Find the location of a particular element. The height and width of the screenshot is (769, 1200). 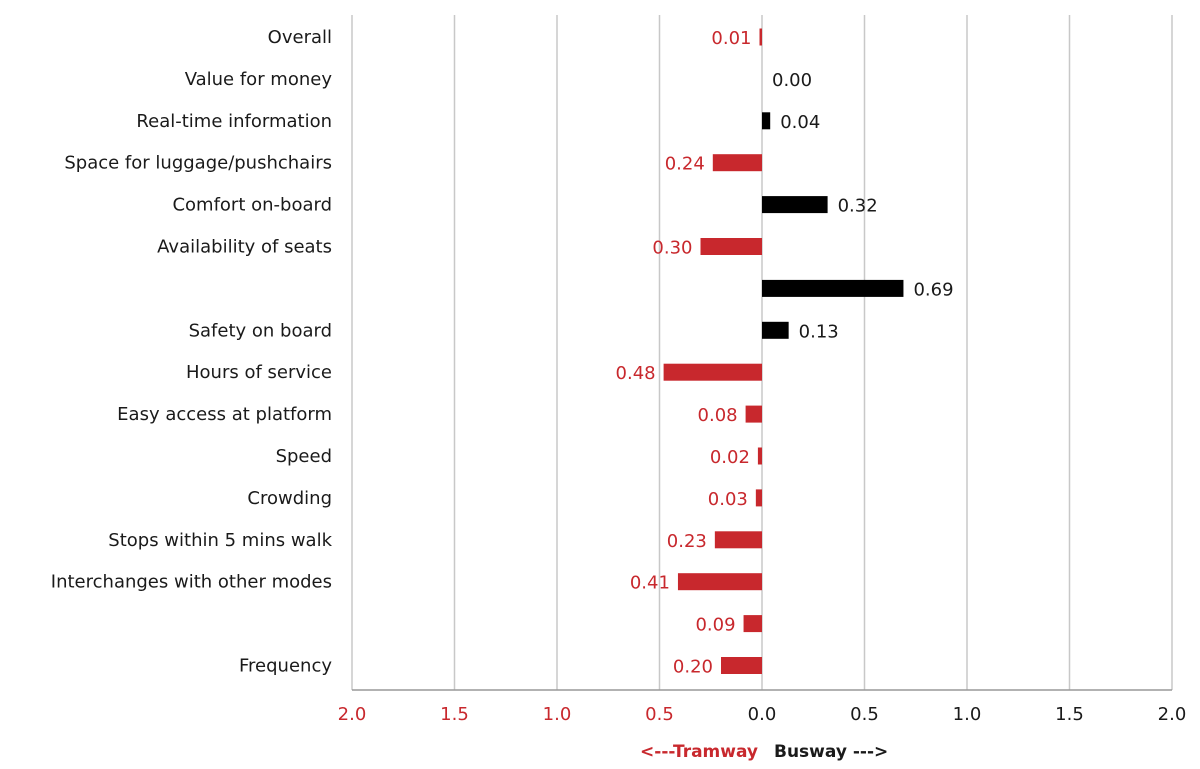

busway-direction-label: Busway ---> is located at coordinates (831, 752).